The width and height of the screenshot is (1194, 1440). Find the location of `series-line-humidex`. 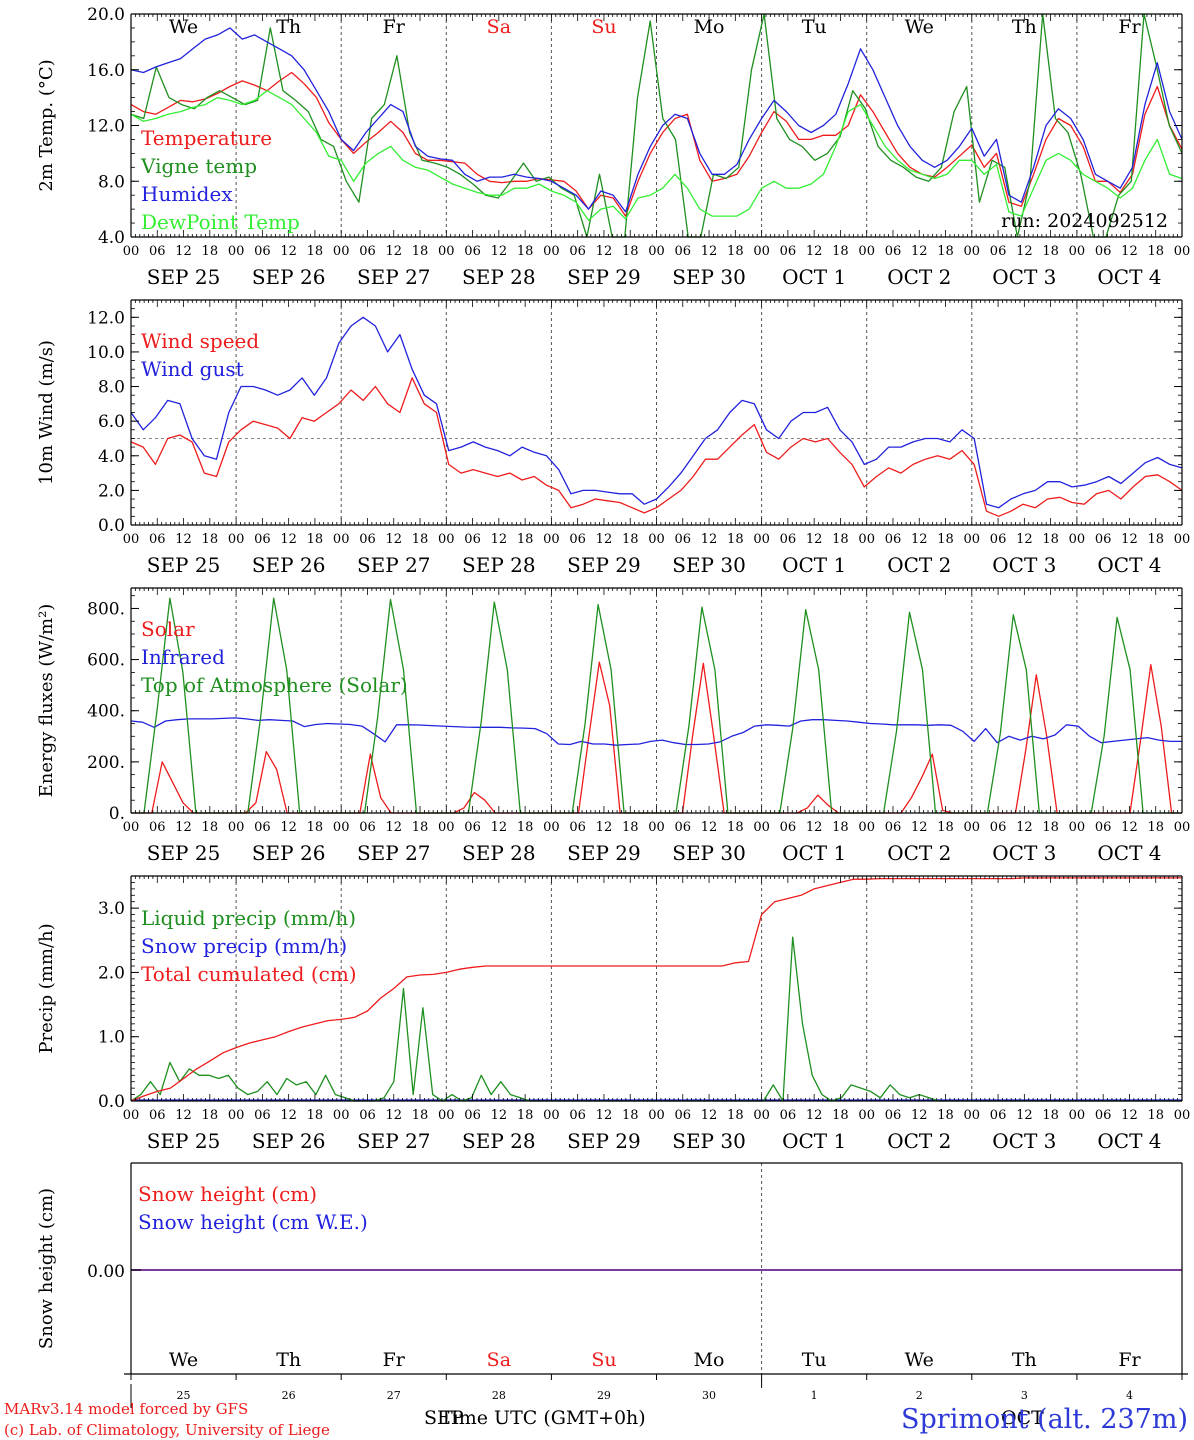

series-line-humidex is located at coordinates (656, 120).